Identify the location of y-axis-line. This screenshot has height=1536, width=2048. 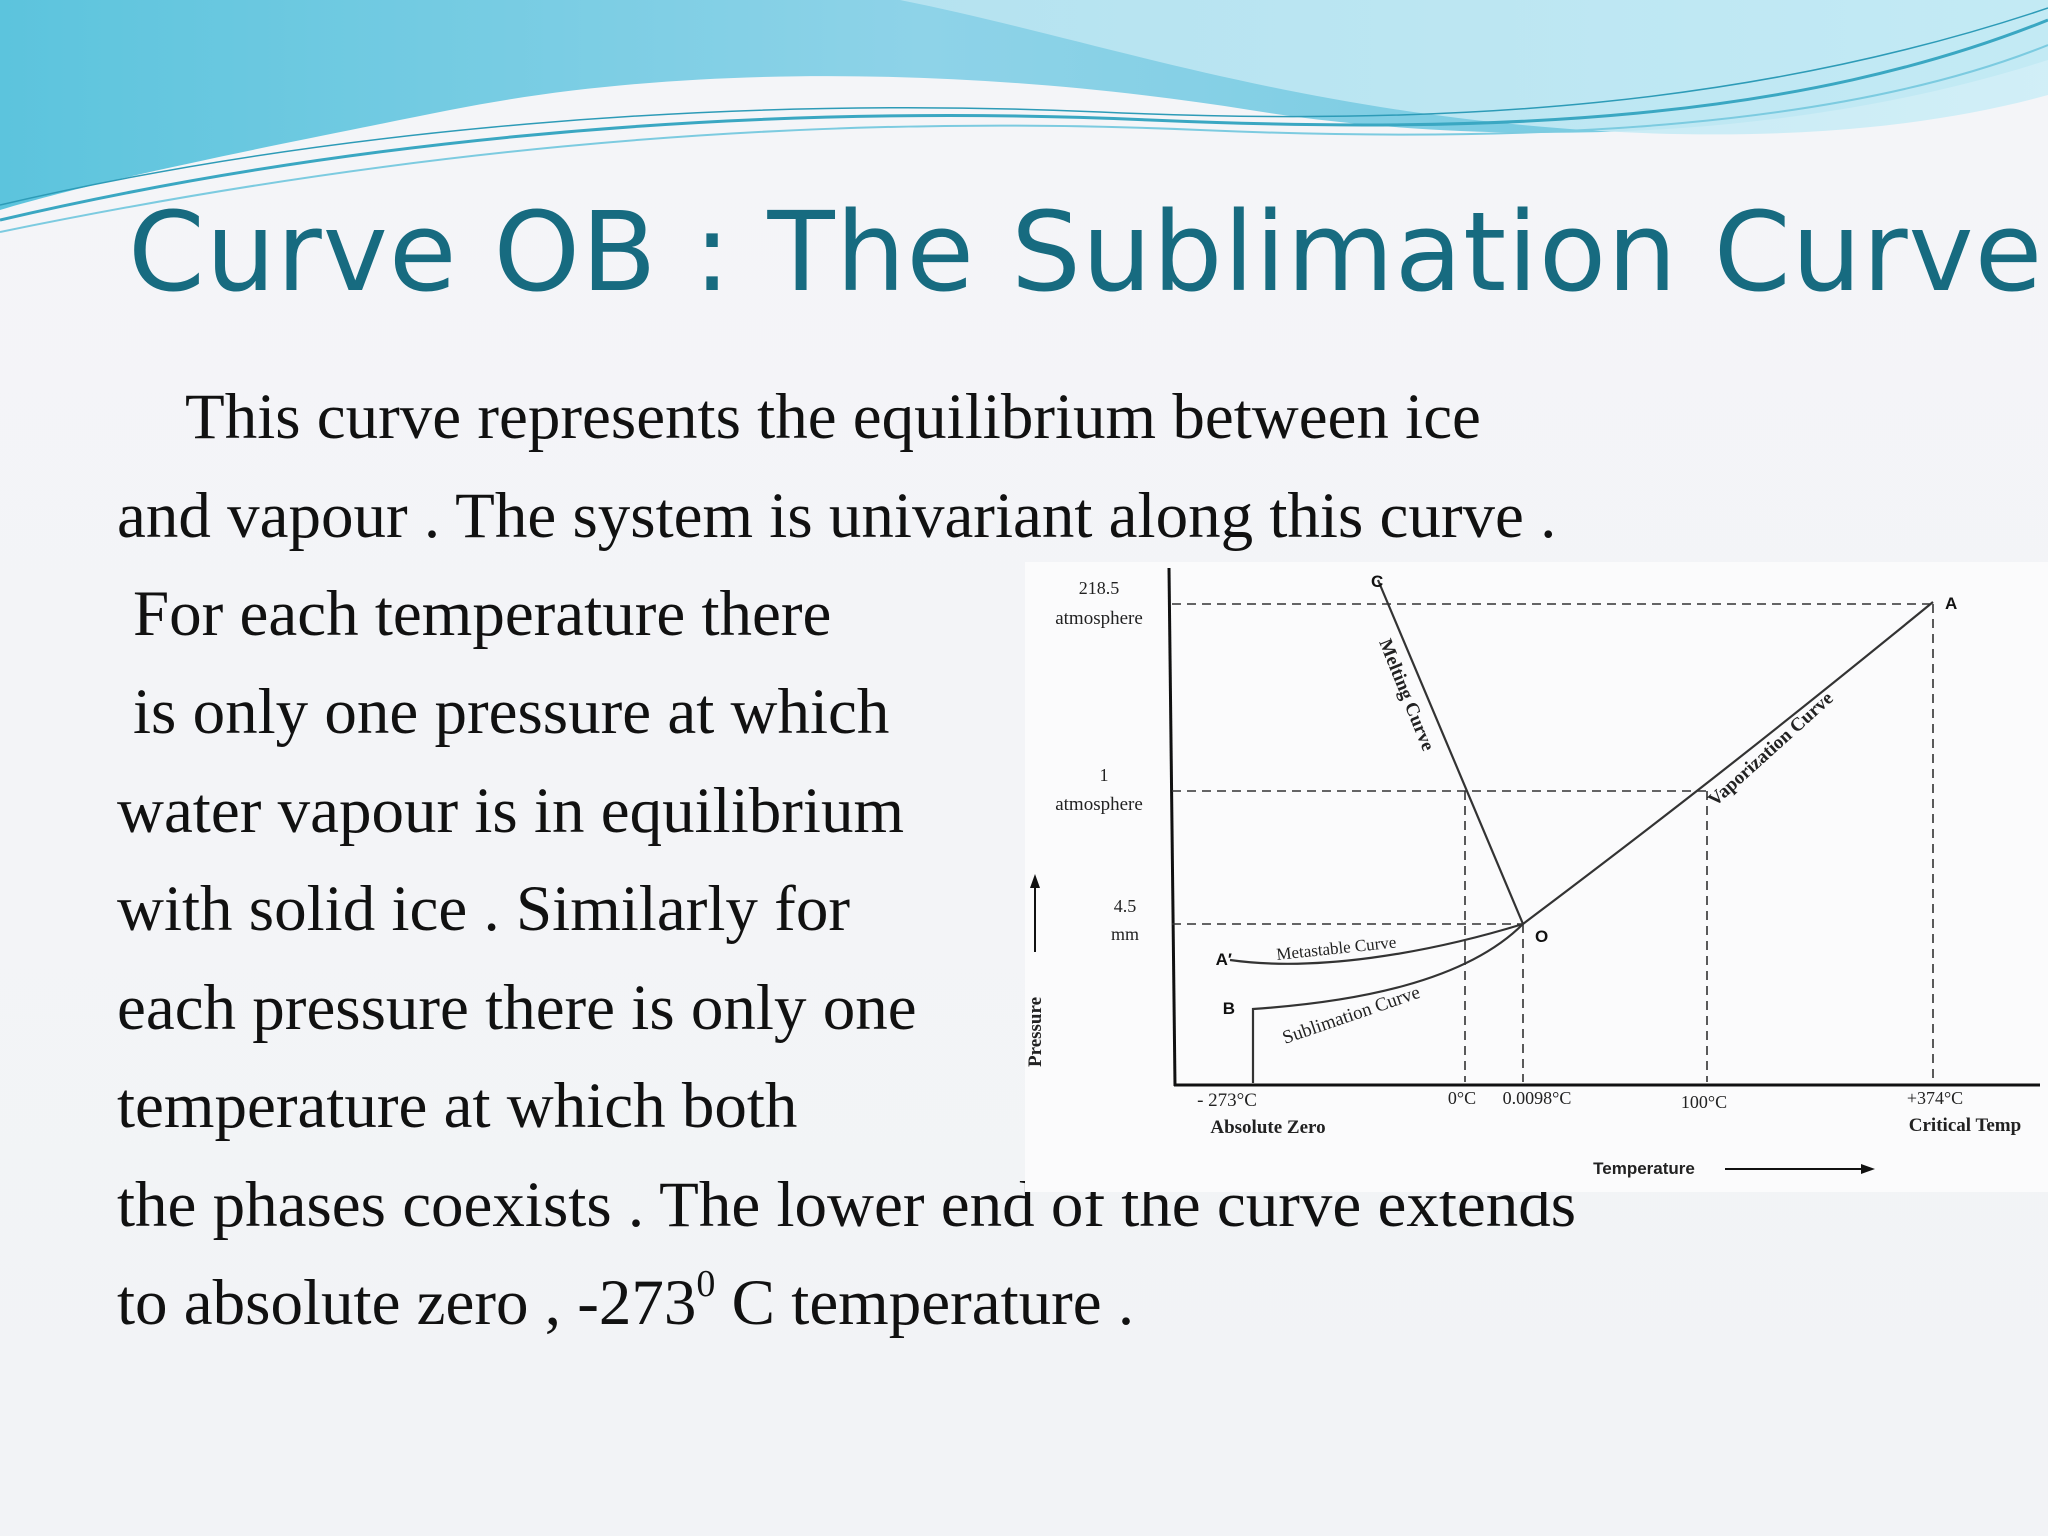
(1172, 827).